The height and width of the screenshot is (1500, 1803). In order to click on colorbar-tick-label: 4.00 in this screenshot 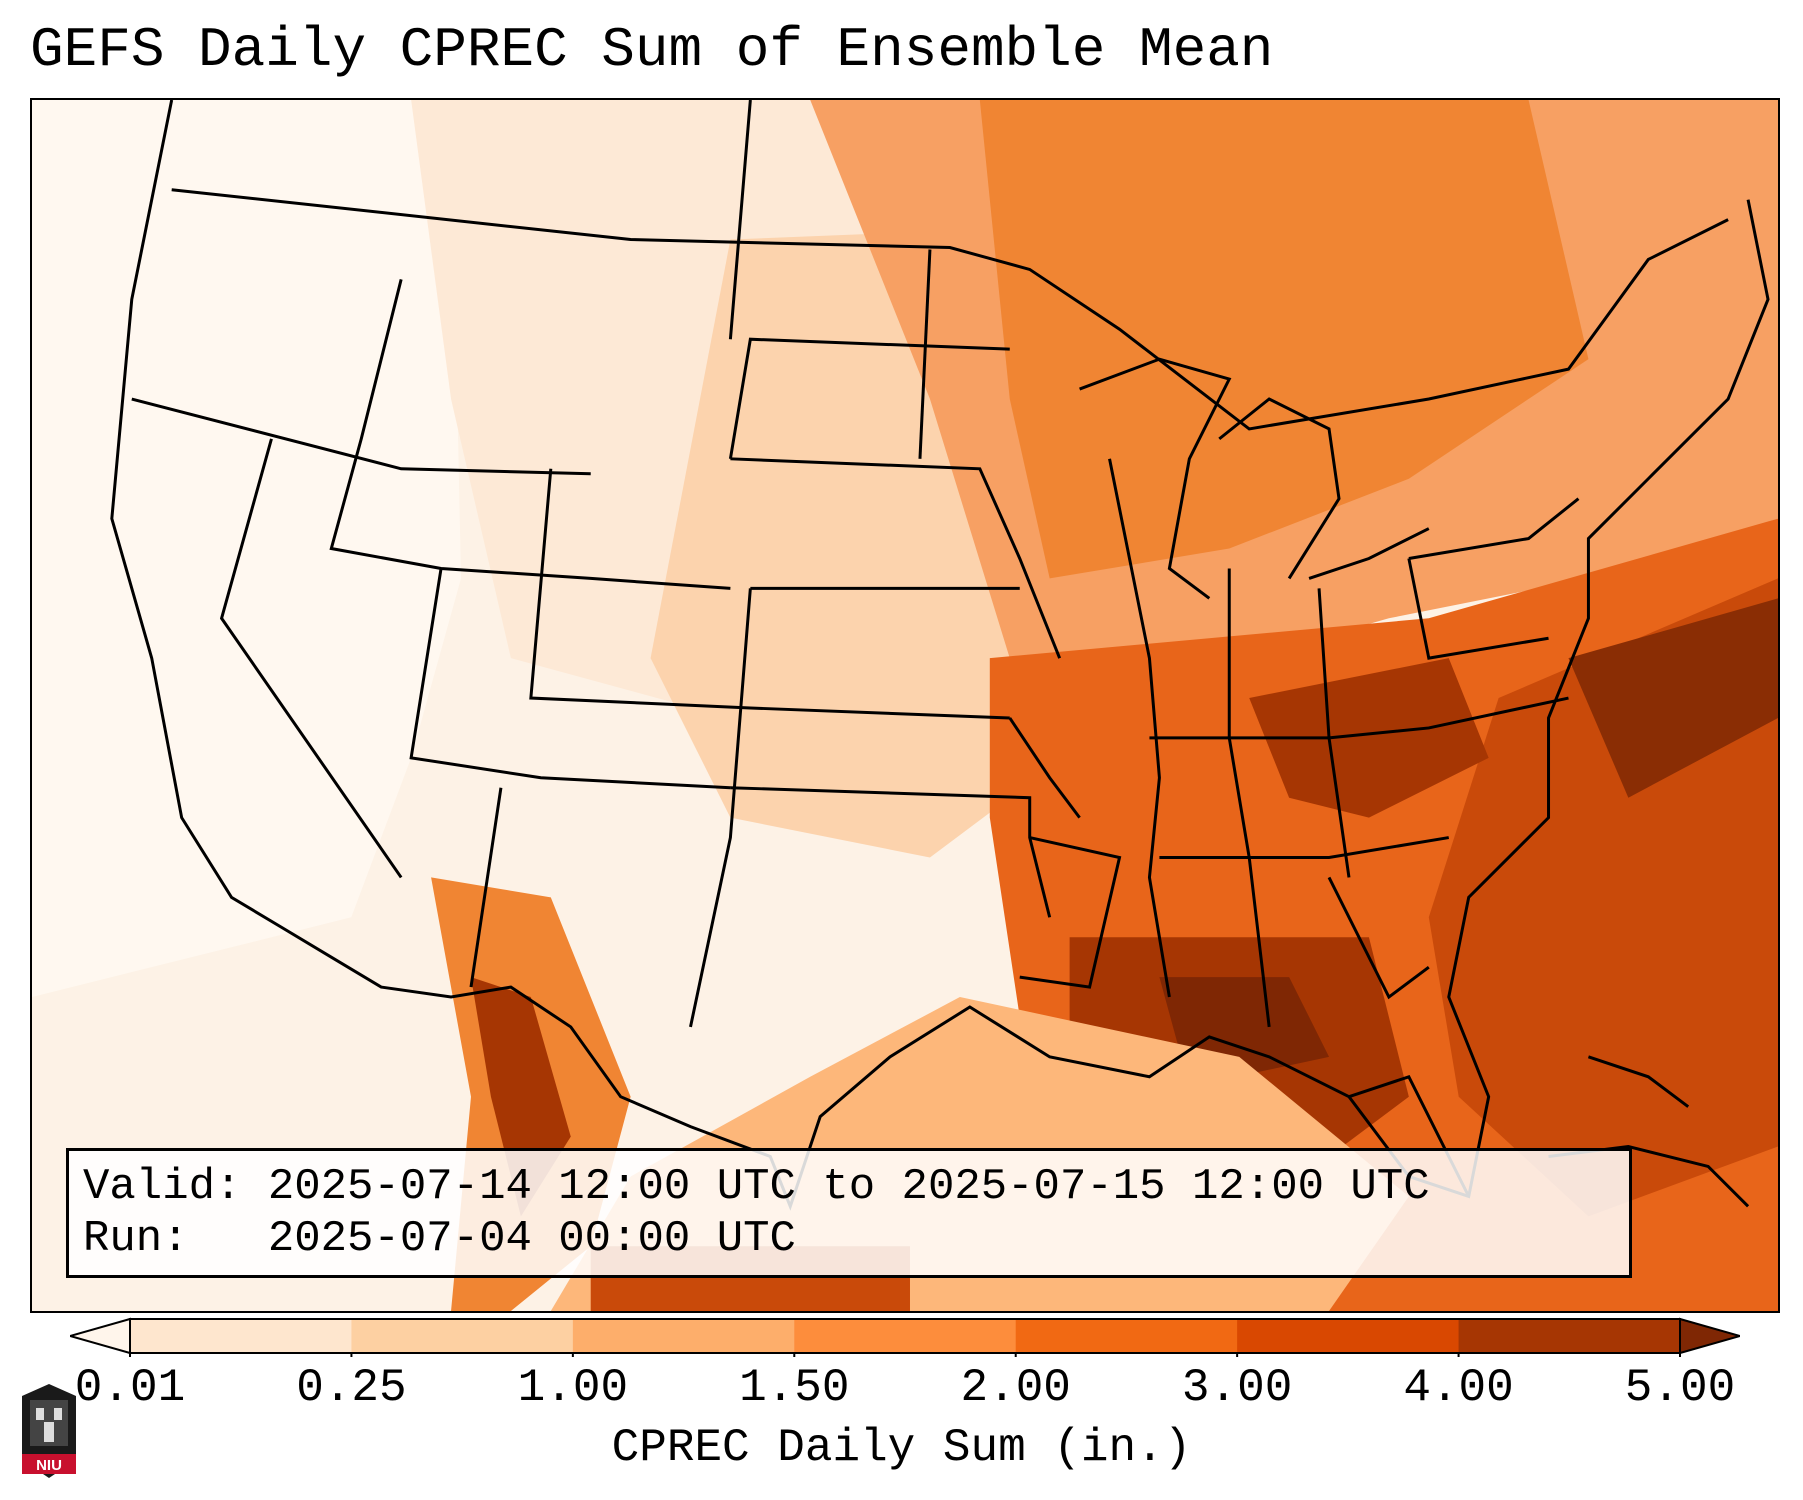, I will do `click(1458, 1388)`.